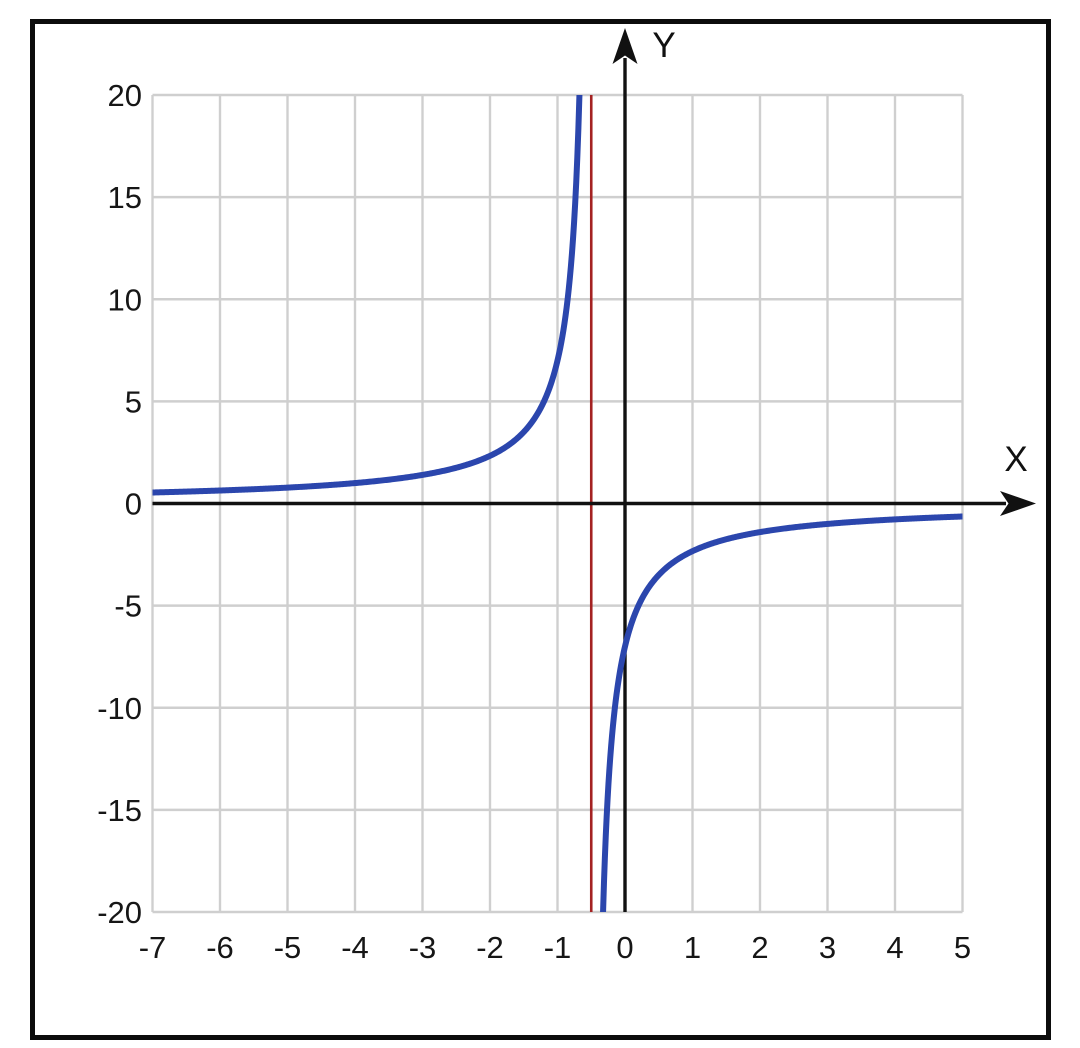  What do you see at coordinates (625, 46) in the screenshot?
I see `y-axis-arrowhead-icon` at bounding box center [625, 46].